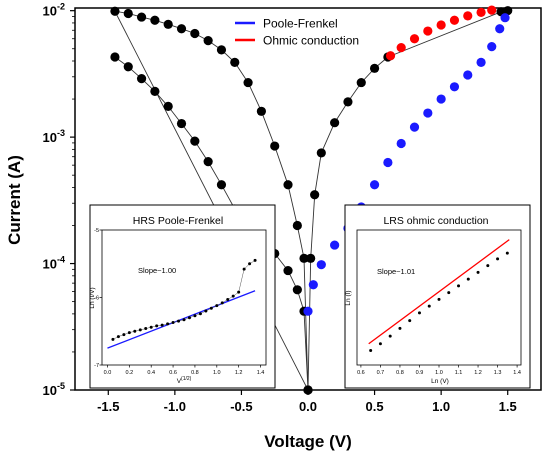 The width and height of the screenshot is (550, 457). I want to click on inset-hrs-plot: 0.0 0.2 0.4 0.6 0.8 1.0 1.2 1.4 -7 -6 -5, so click(179, 302).